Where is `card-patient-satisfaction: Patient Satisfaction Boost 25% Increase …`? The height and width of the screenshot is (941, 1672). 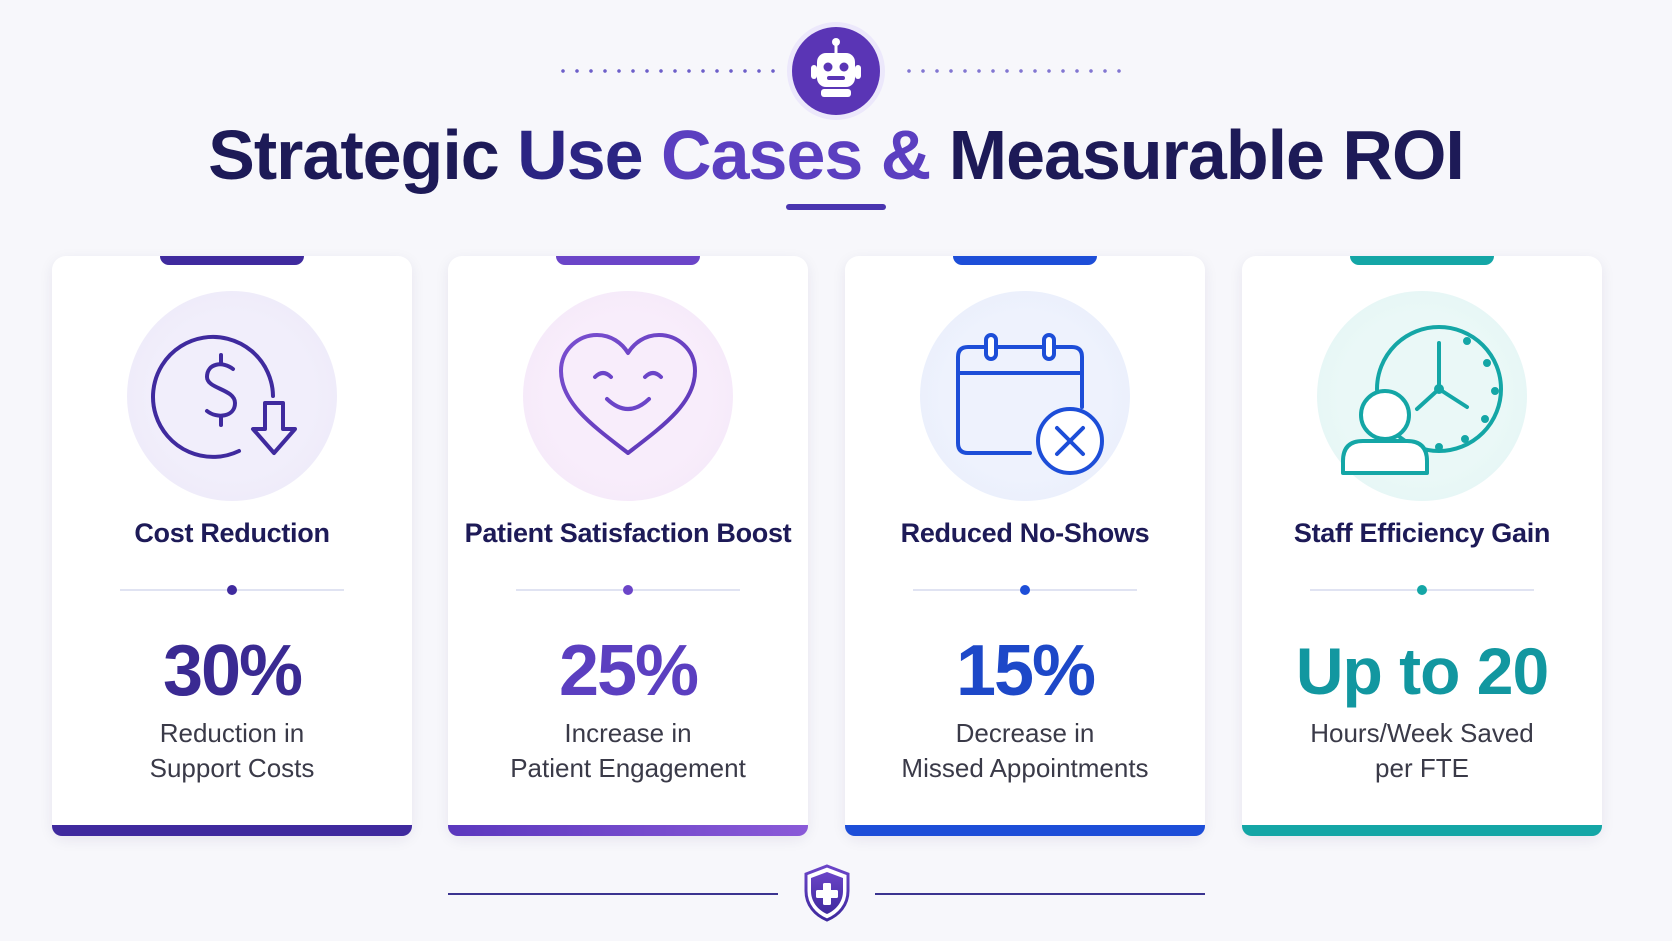
card-patient-satisfaction: Patient Satisfaction Boost 25% Increase … is located at coordinates (628, 546).